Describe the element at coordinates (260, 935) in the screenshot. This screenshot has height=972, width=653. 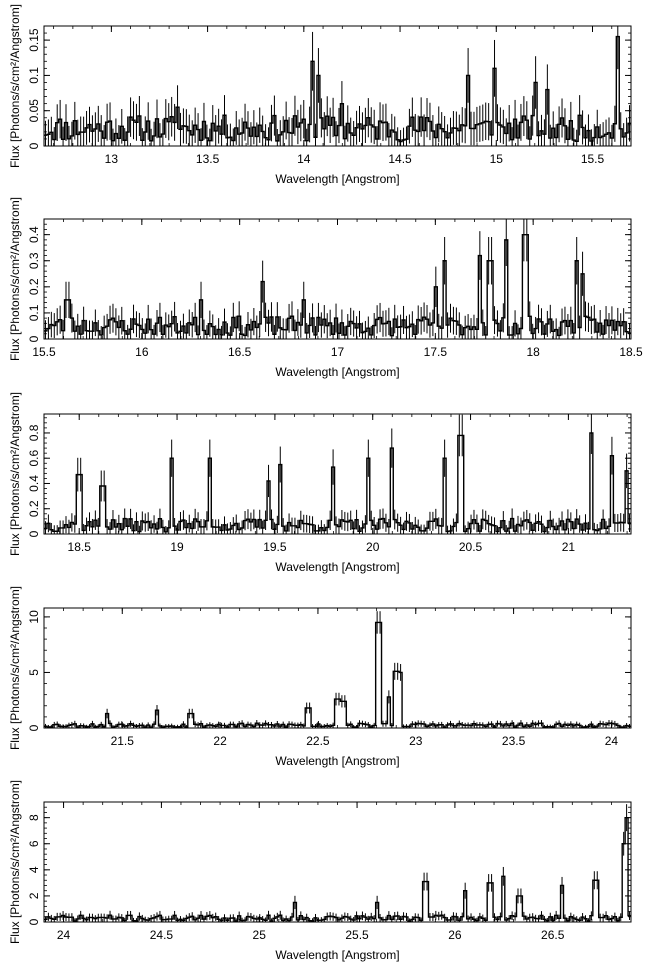
I see `x-tick-label: 25` at that location.